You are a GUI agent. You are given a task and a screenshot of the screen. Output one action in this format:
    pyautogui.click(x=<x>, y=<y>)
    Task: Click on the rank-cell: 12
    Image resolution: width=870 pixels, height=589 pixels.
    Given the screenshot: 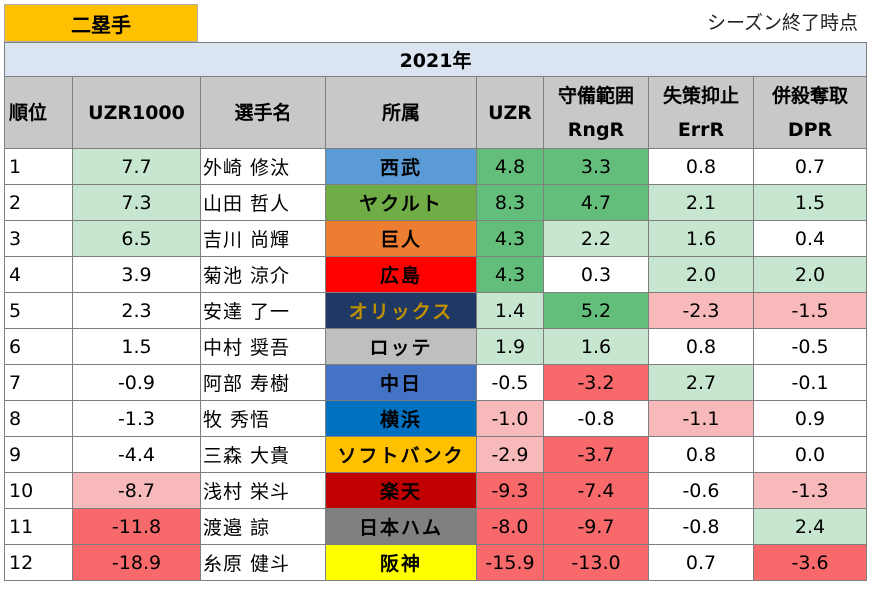 What is the action you would take?
    pyautogui.click(x=38, y=562)
    